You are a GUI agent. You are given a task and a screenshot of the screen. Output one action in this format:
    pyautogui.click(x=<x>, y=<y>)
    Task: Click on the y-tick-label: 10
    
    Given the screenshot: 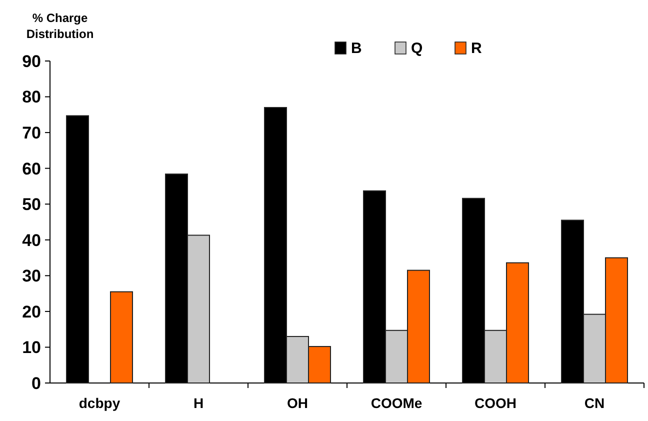 What is the action you would take?
    pyautogui.click(x=31, y=348)
    